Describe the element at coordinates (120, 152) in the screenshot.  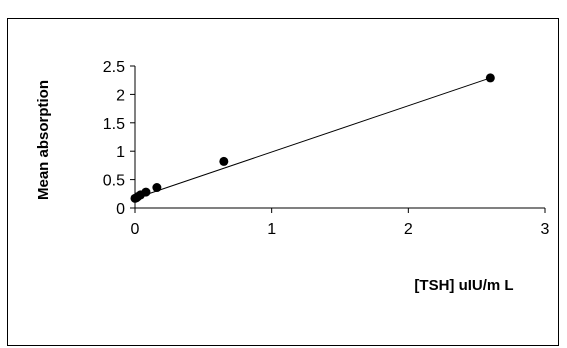
I see `y-tick-label: 1` at that location.